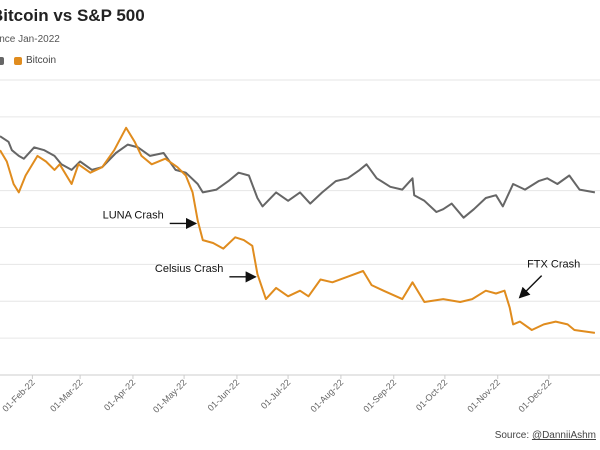 The height and width of the screenshot is (450, 600). I want to click on annotation-label-celsius-crash: Celsius Crash, so click(189, 269).